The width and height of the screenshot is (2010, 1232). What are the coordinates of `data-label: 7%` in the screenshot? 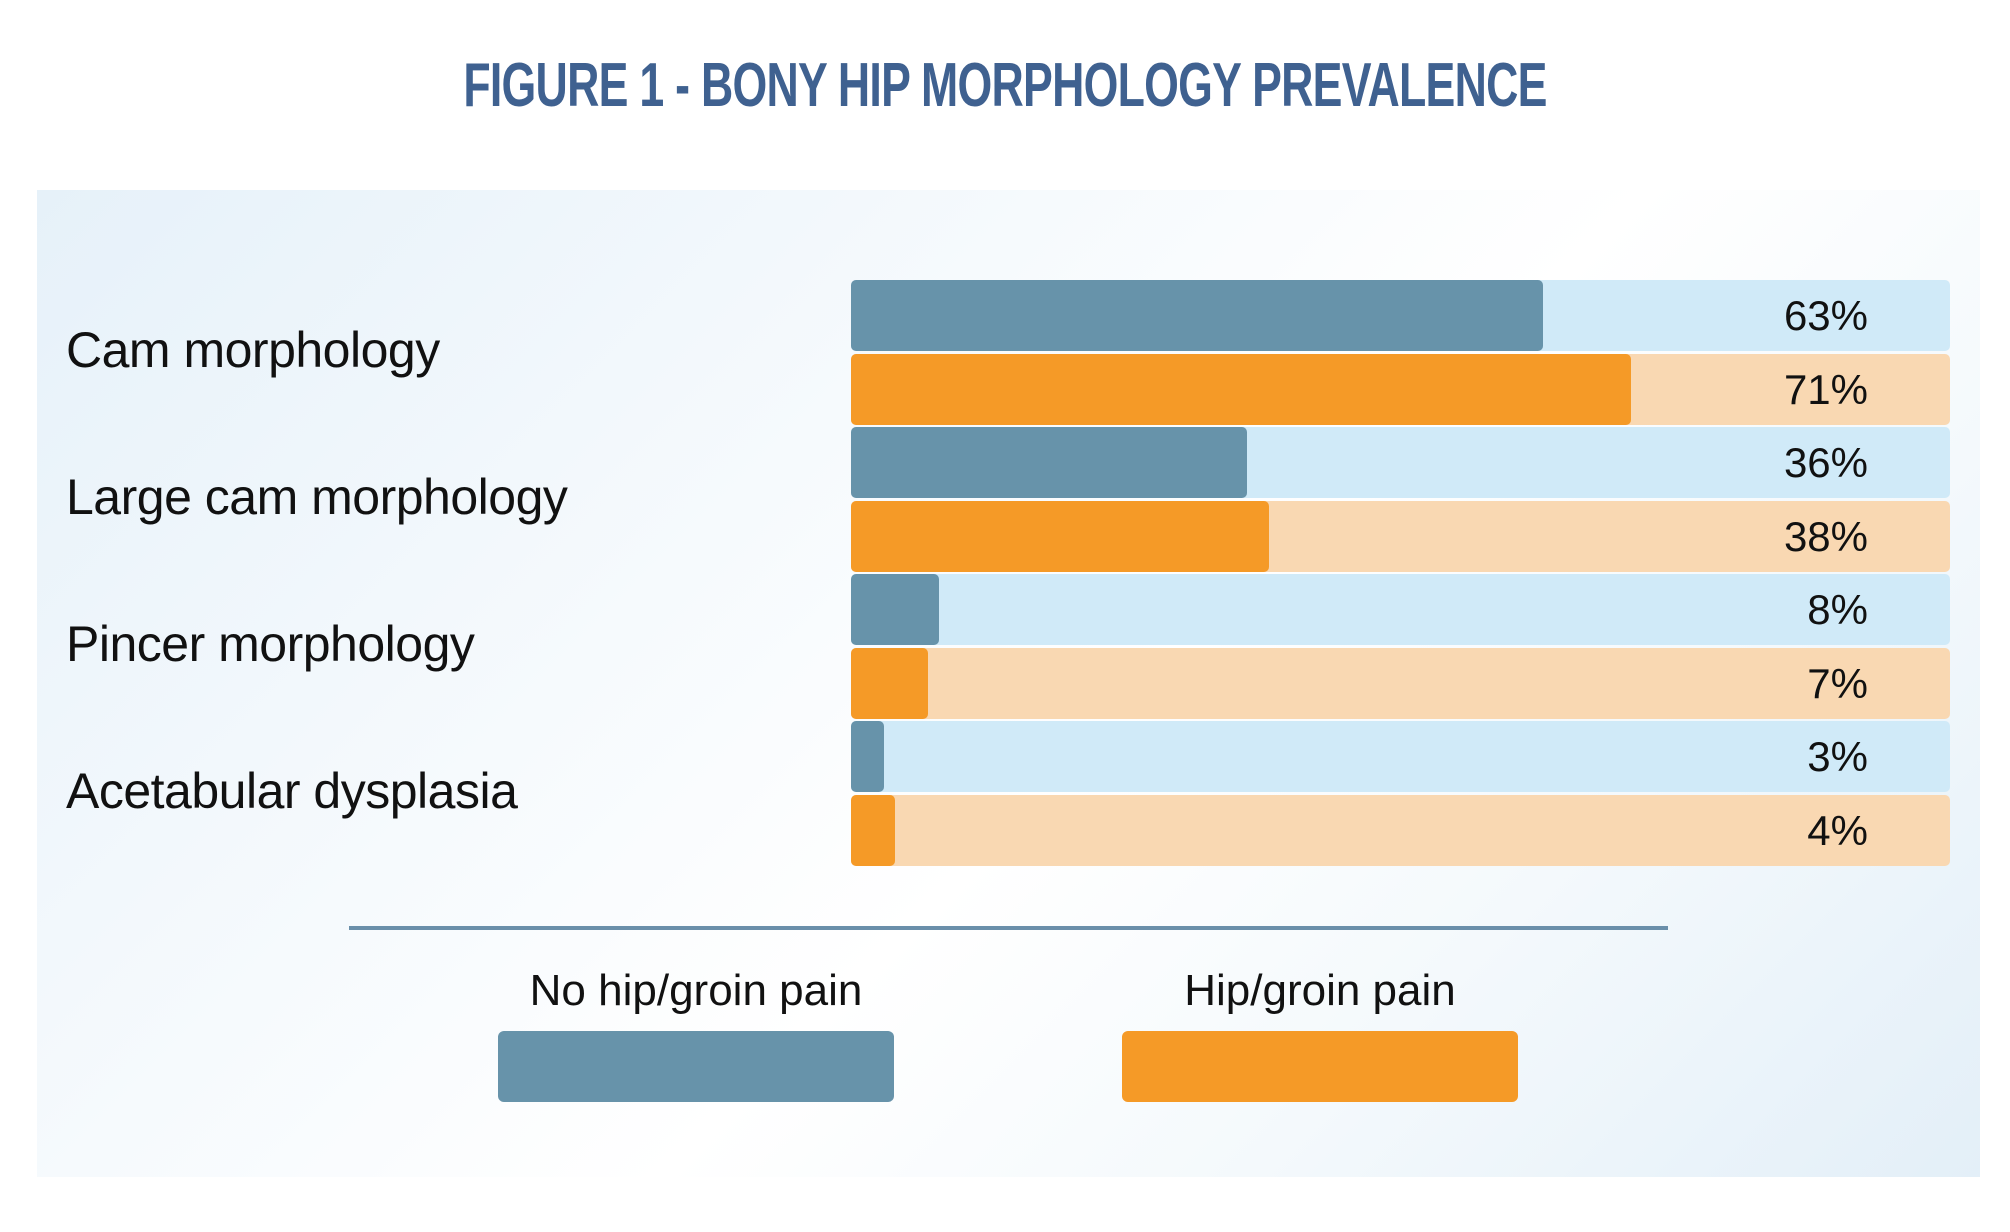 It's located at (1837, 683).